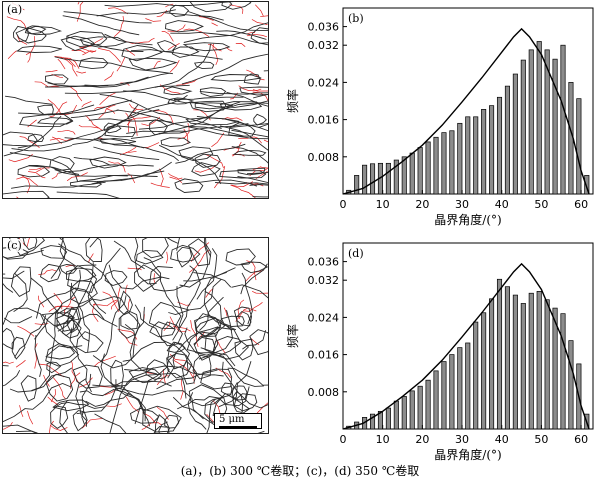  What do you see at coordinates (292, 336) in the screenshot?
I see `y-axis-label: 频率` at bounding box center [292, 336].